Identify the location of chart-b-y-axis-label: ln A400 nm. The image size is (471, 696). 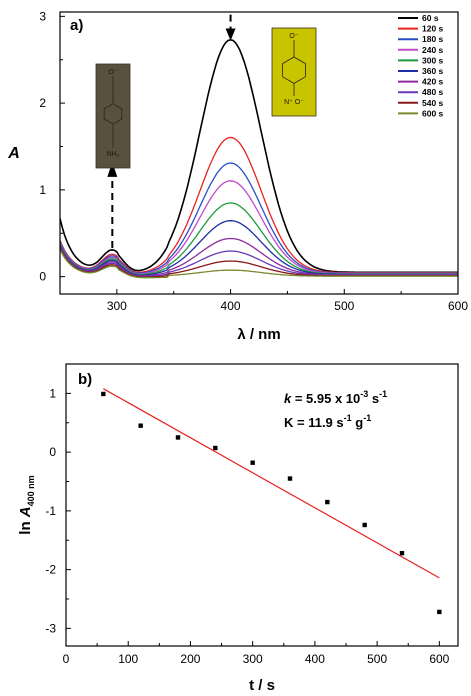
(26, 504).